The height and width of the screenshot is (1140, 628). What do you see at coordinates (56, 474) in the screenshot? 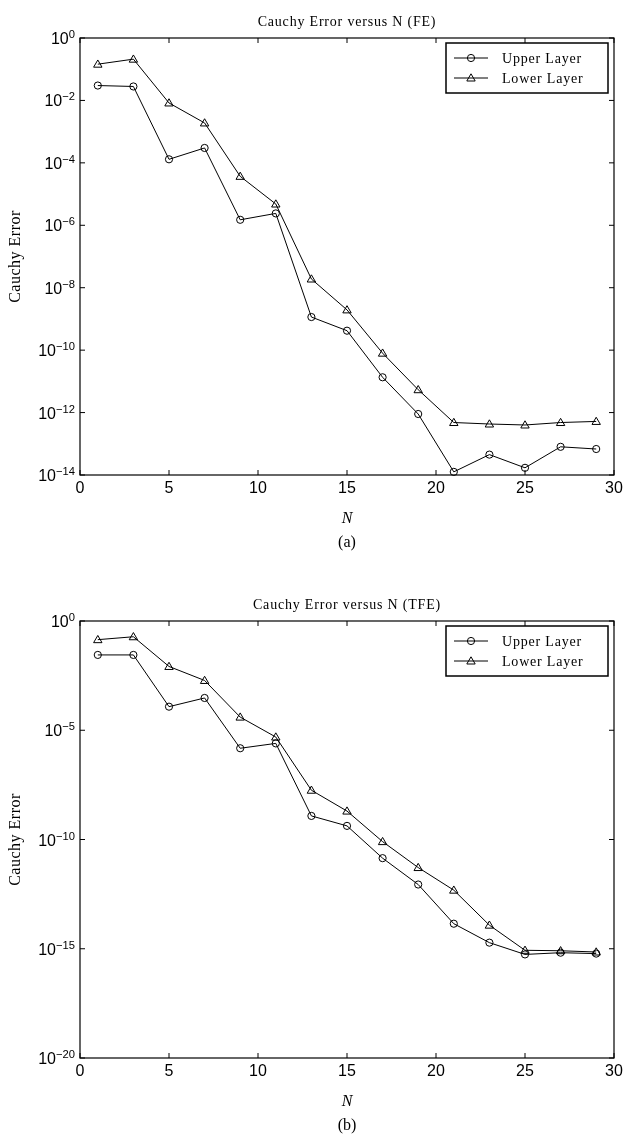
I see `y-tick-label: 10$^{−14}$` at bounding box center [56, 474].